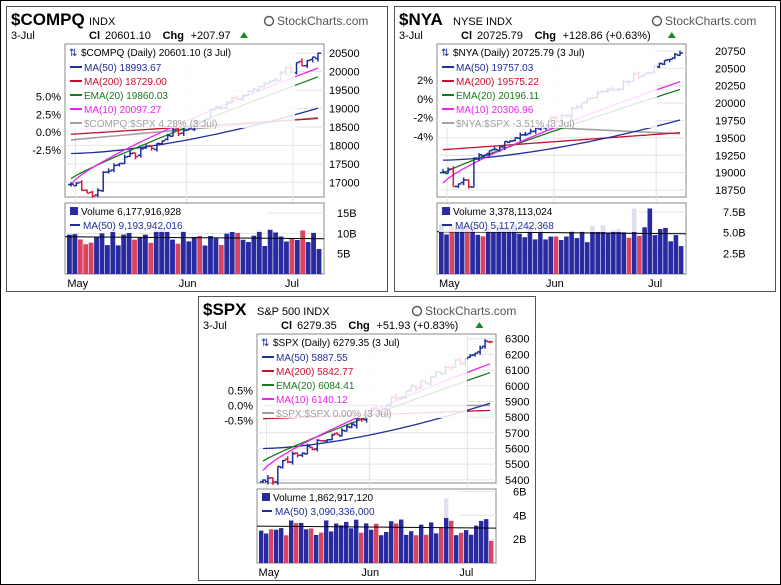  What do you see at coordinates (334, 414) in the screenshot?
I see `legend-item-rel: $SPX:$SPX 0.00% (3 Jul)` at bounding box center [334, 414].